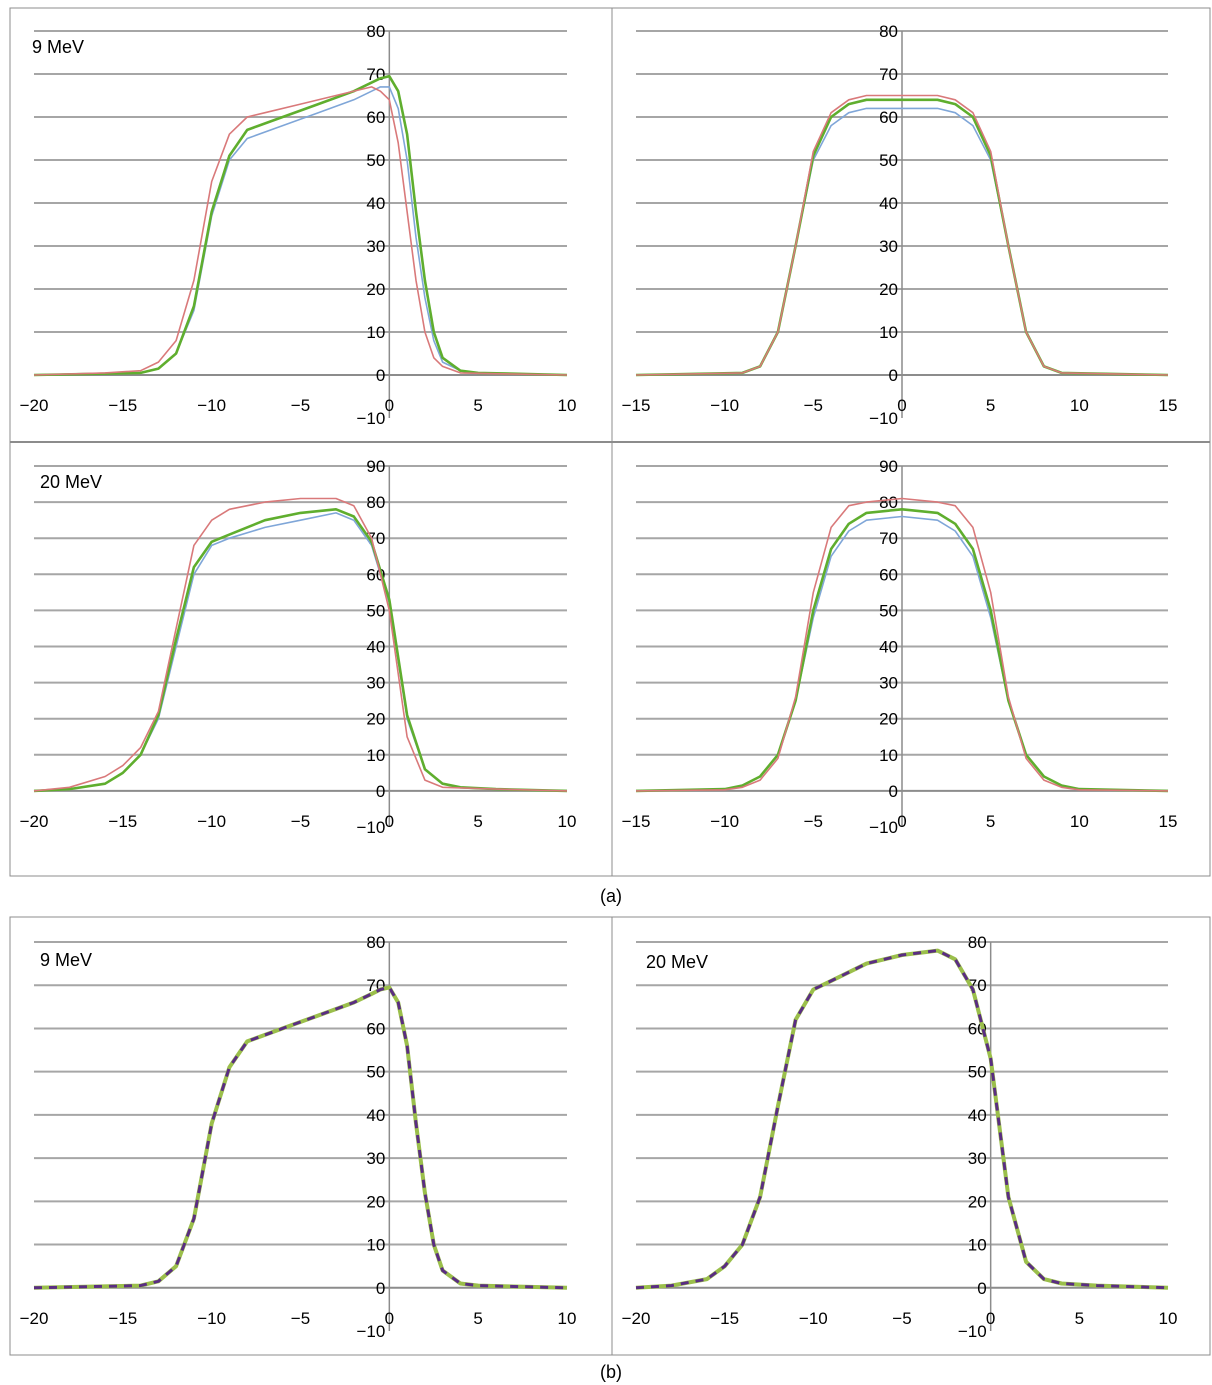 Image resolution: width=1212 pixels, height=1385 pixels. What do you see at coordinates (813, 1318) in the screenshot?
I see `x-tick-label-b-right--10: −10` at bounding box center [813, 1318].